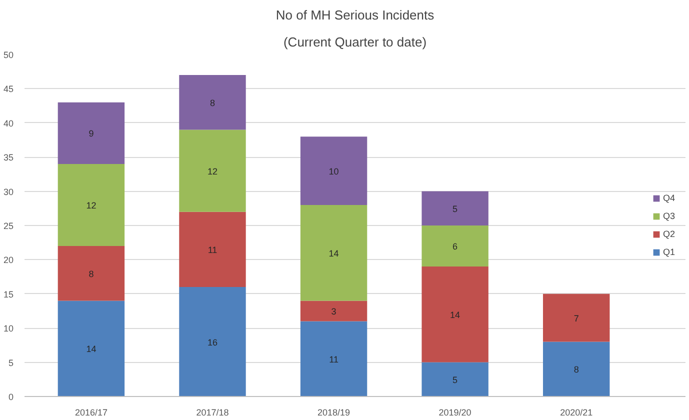 The image size is (689, 420). I want to click on x-tick-label: 2017/18, so click(212, 413).